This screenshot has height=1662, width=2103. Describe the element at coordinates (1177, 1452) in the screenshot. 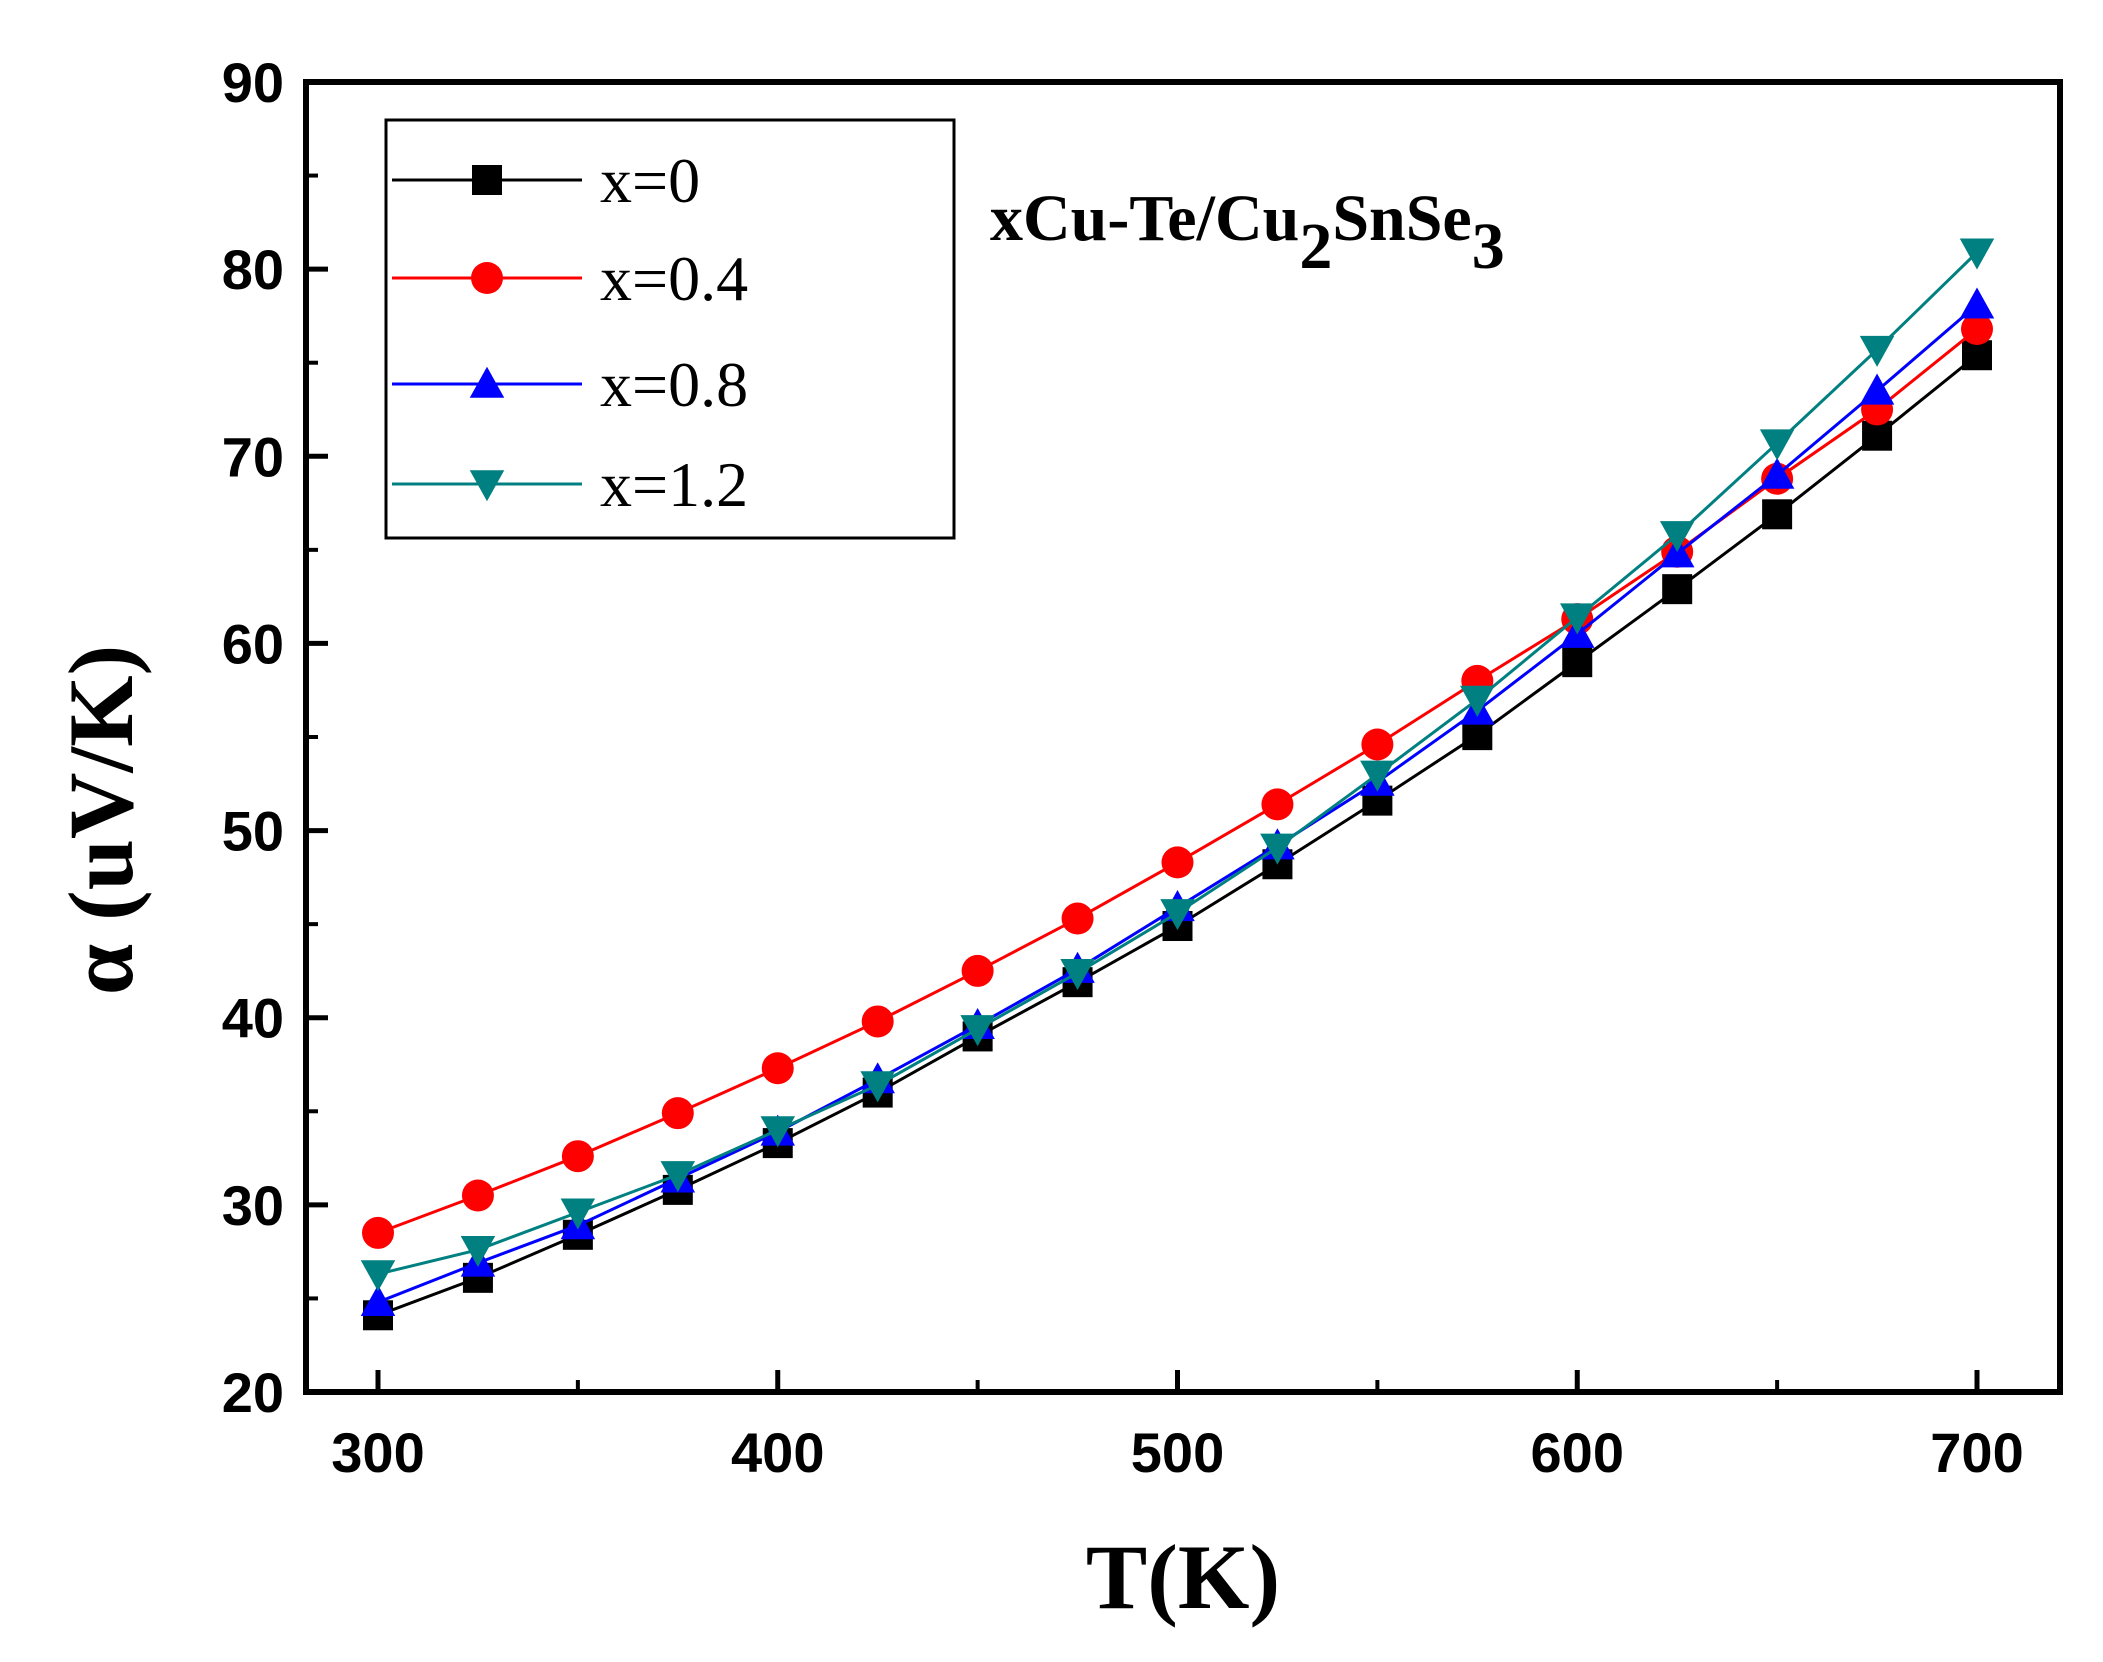

I see `x-tick-label: 500` at that location.